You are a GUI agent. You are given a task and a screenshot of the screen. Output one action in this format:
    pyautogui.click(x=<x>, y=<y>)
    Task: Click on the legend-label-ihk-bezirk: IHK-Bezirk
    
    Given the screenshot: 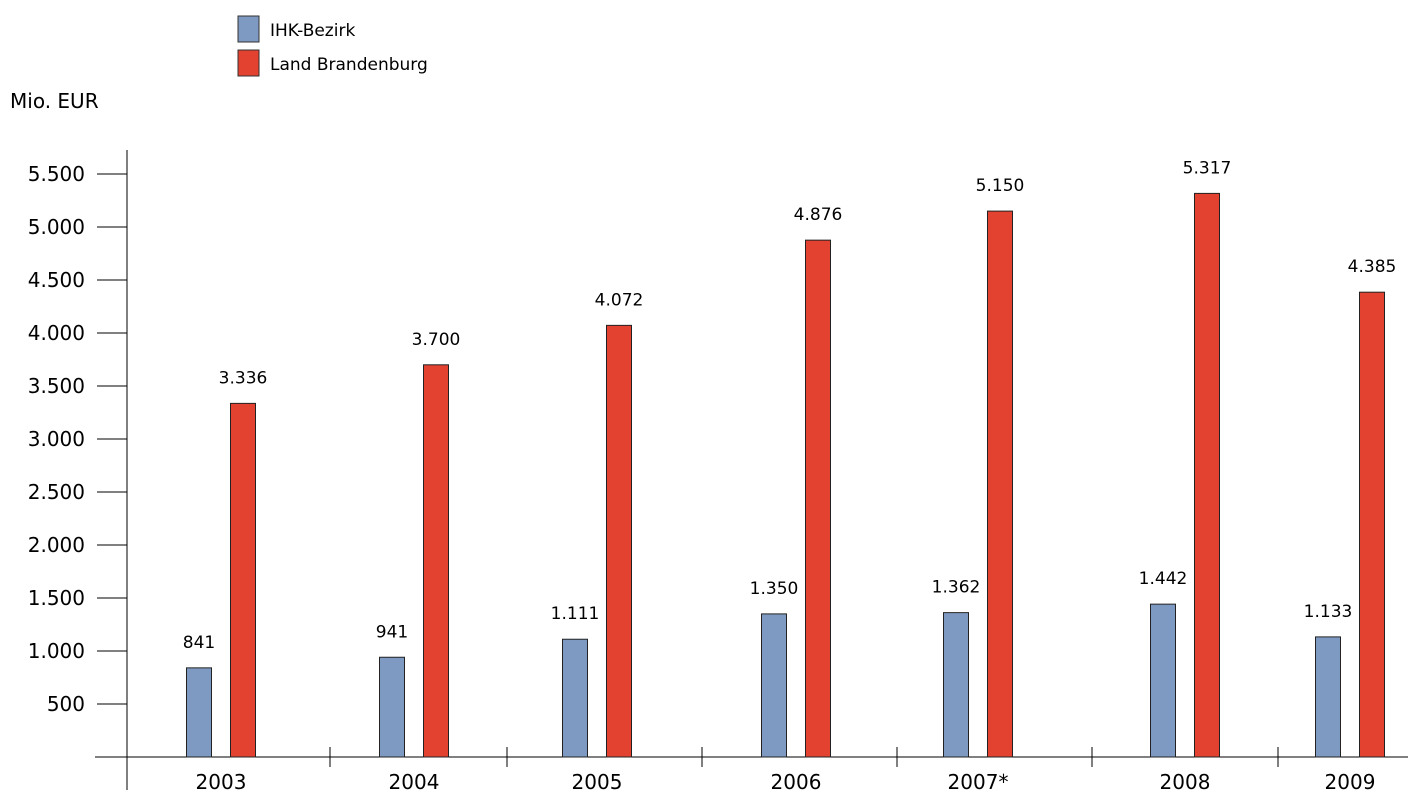 What is the action you would take?
    pyautogui.click(x=312, y=31)
    